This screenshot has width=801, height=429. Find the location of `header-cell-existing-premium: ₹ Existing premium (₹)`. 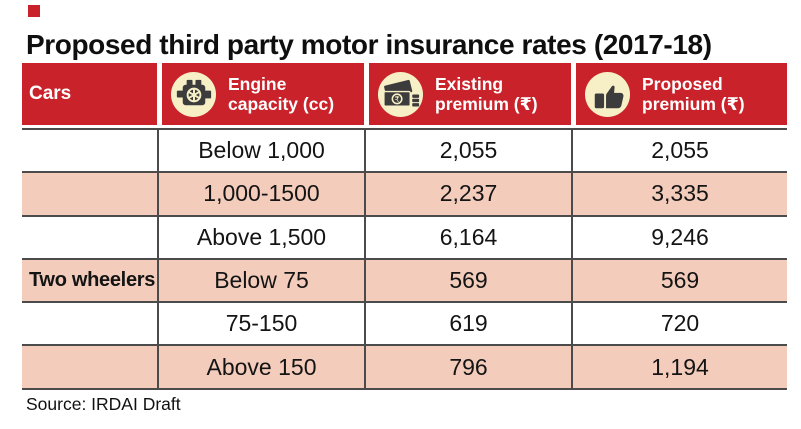

header-cell-existing-premium: ₹ Existing premium (₹) is located at coordinates (470, 94).